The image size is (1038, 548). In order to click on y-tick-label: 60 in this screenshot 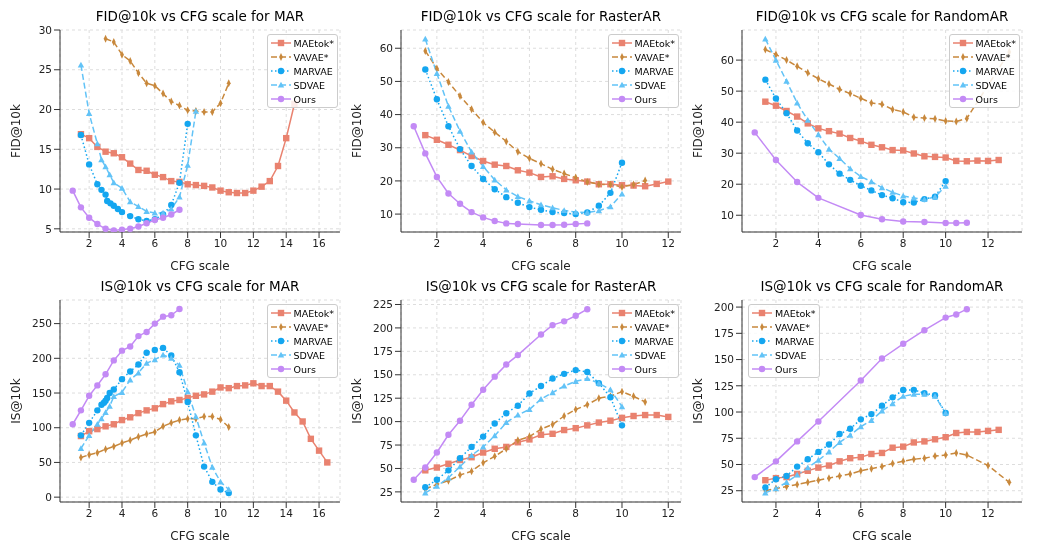, I will do `click(727, 59)`.